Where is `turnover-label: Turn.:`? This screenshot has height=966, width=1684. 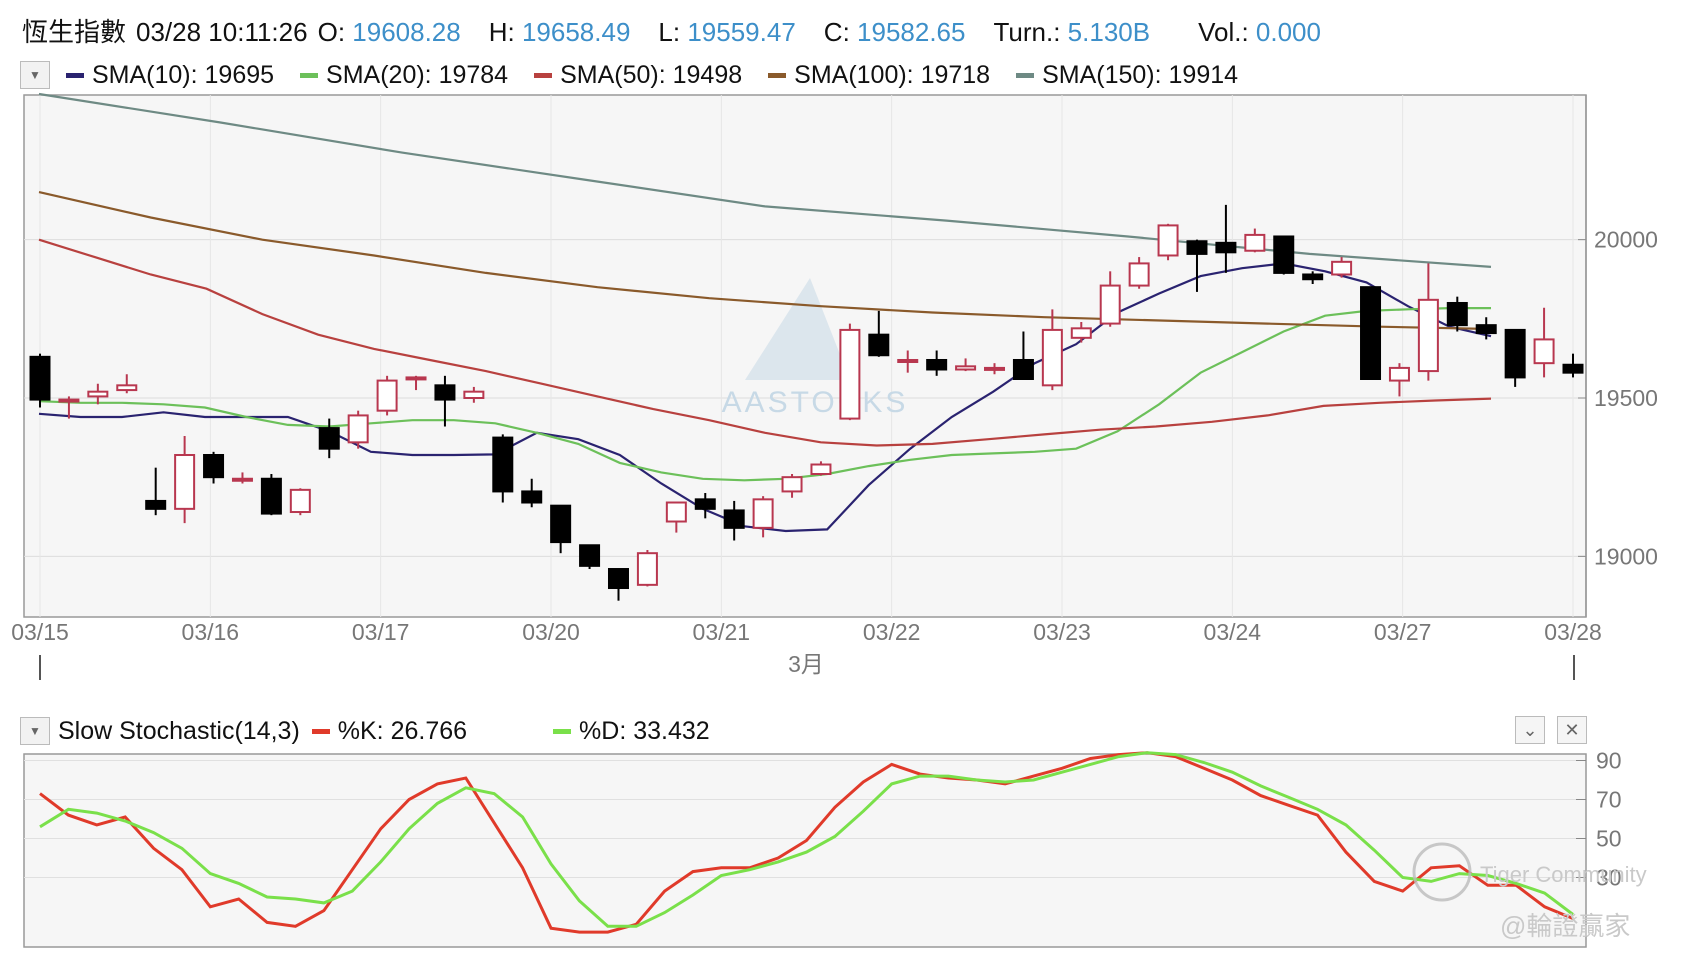
turnover-label: Turn.: is located at coordinates (1027, 32).